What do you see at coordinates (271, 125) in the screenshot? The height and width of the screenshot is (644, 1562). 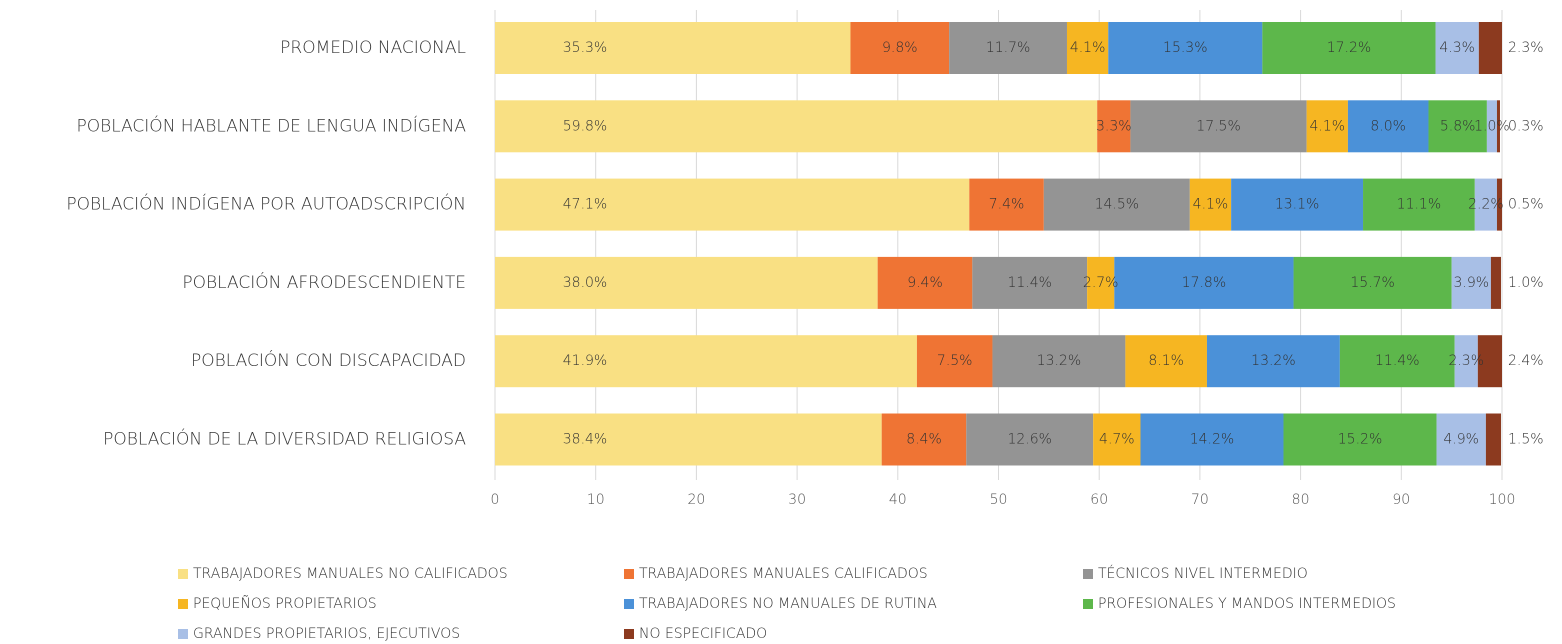 I see `category-label: POBLACIÓN HABLANTE DE LENGUA INDÍGENA` at bounding box center [271, 125].